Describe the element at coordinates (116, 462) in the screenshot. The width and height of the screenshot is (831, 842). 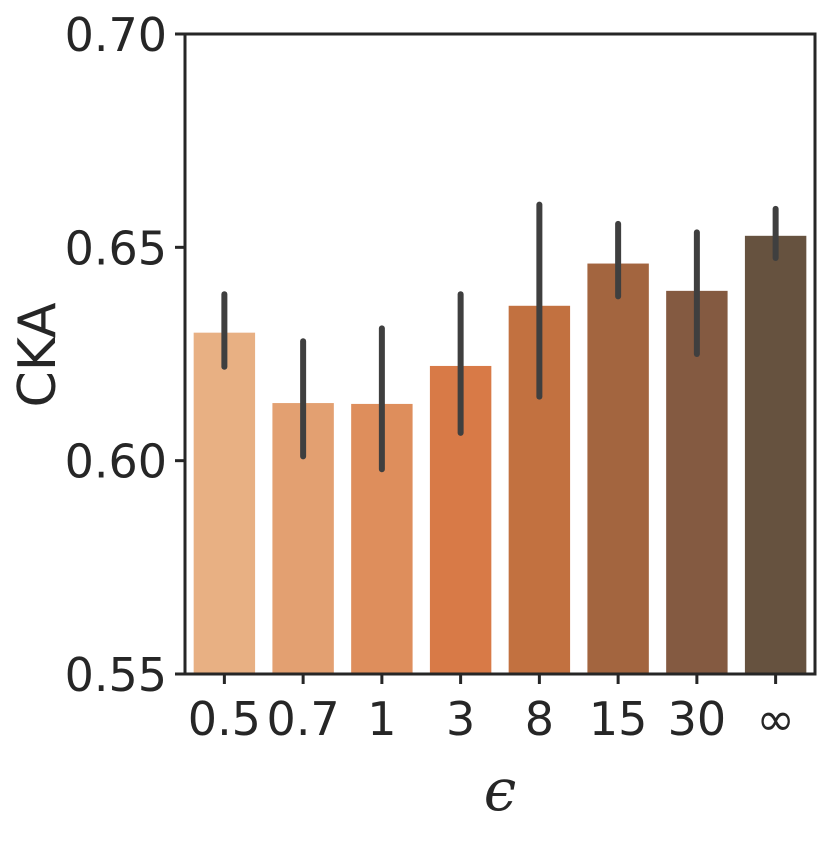
I see `y-tick-label-1: 0.60` at that location.